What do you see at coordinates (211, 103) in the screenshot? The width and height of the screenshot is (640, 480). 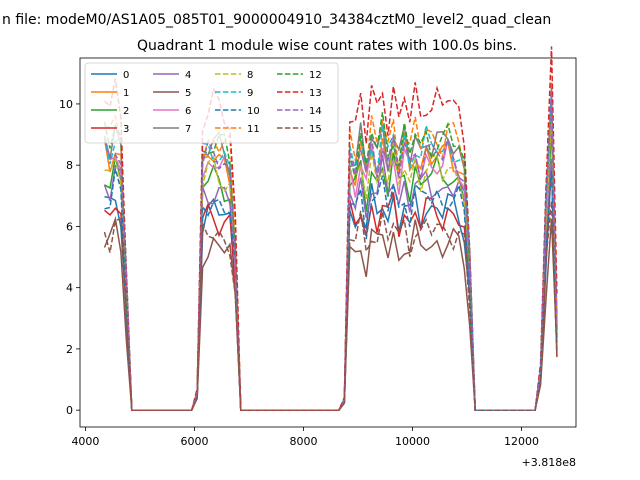 I see `legend-frame` at bounding box center [211, 103].